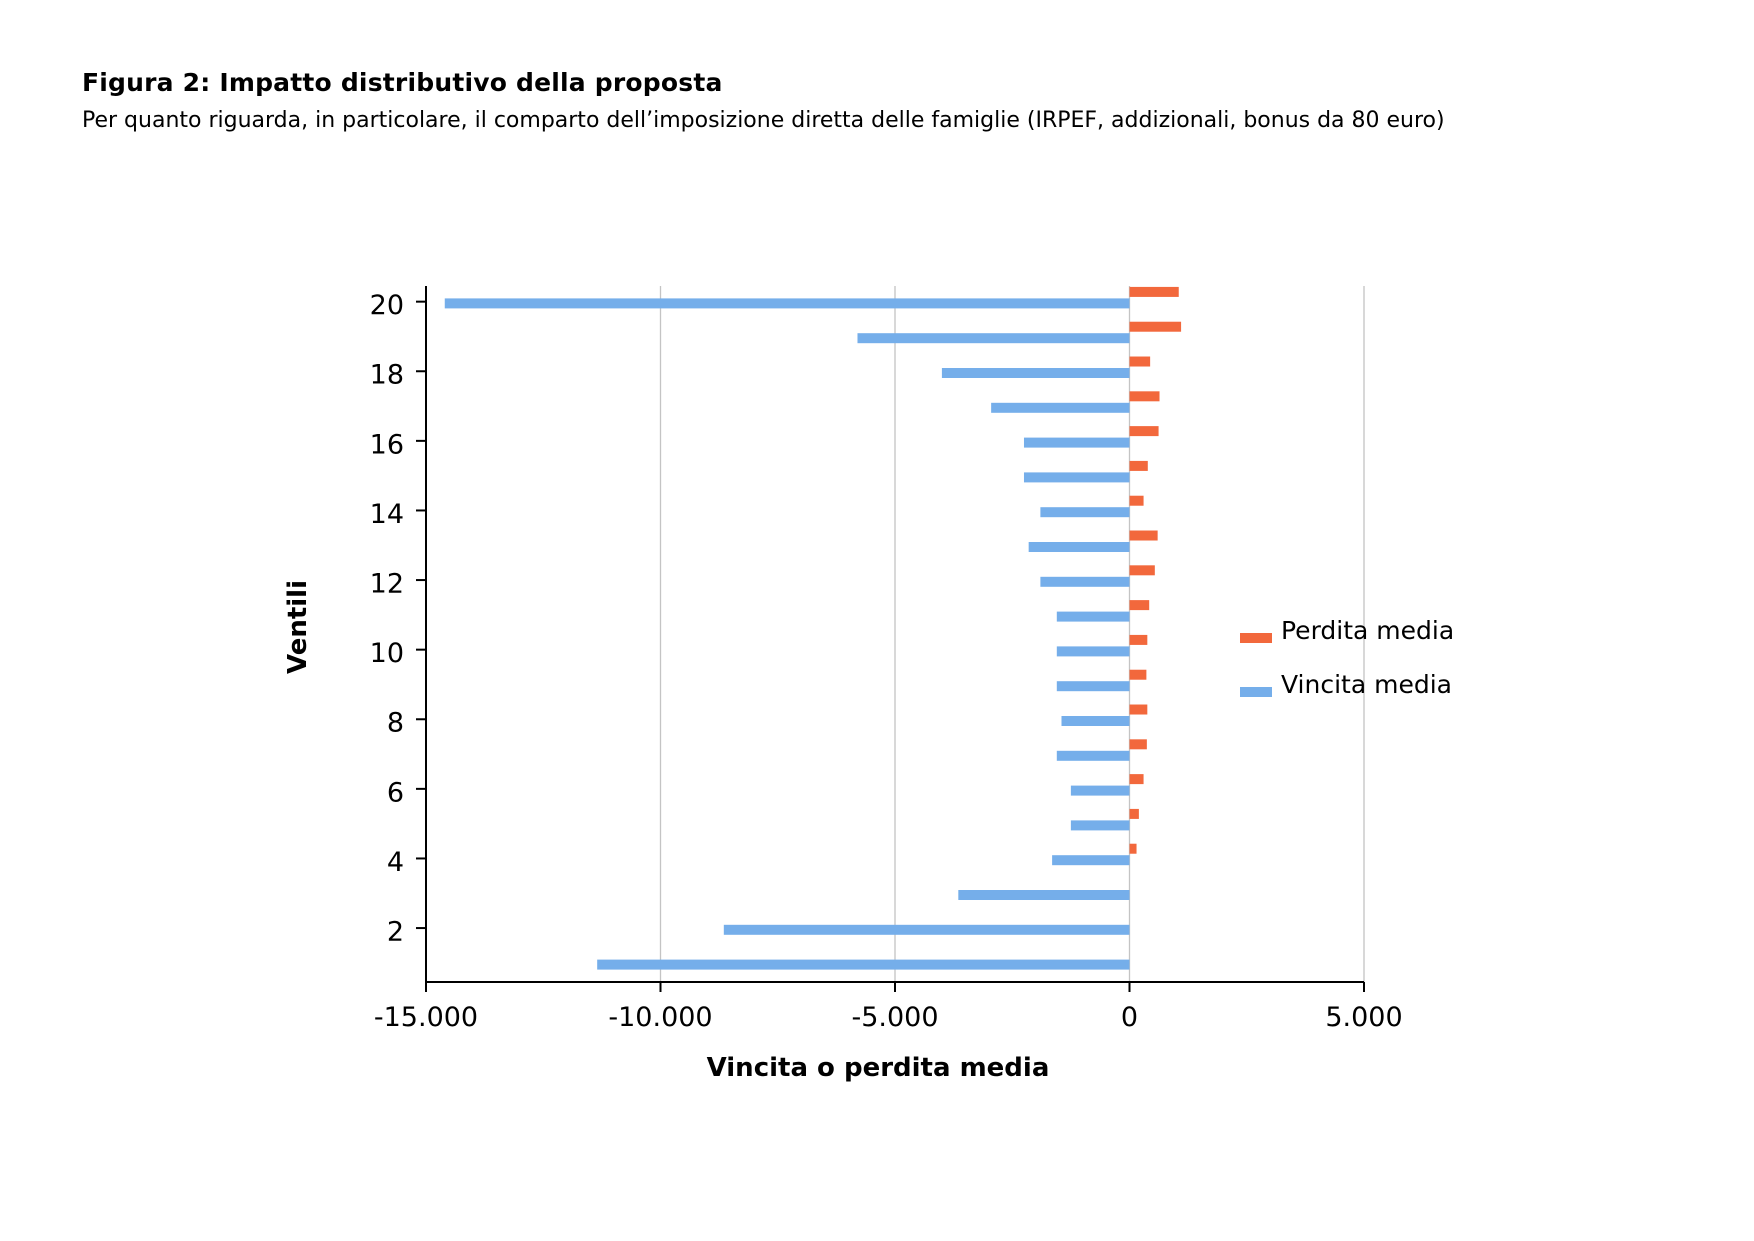  Describe the element at coordinates (1363, 1017) in the screenshot. I see `x-tick-label: 5.000` at that location.